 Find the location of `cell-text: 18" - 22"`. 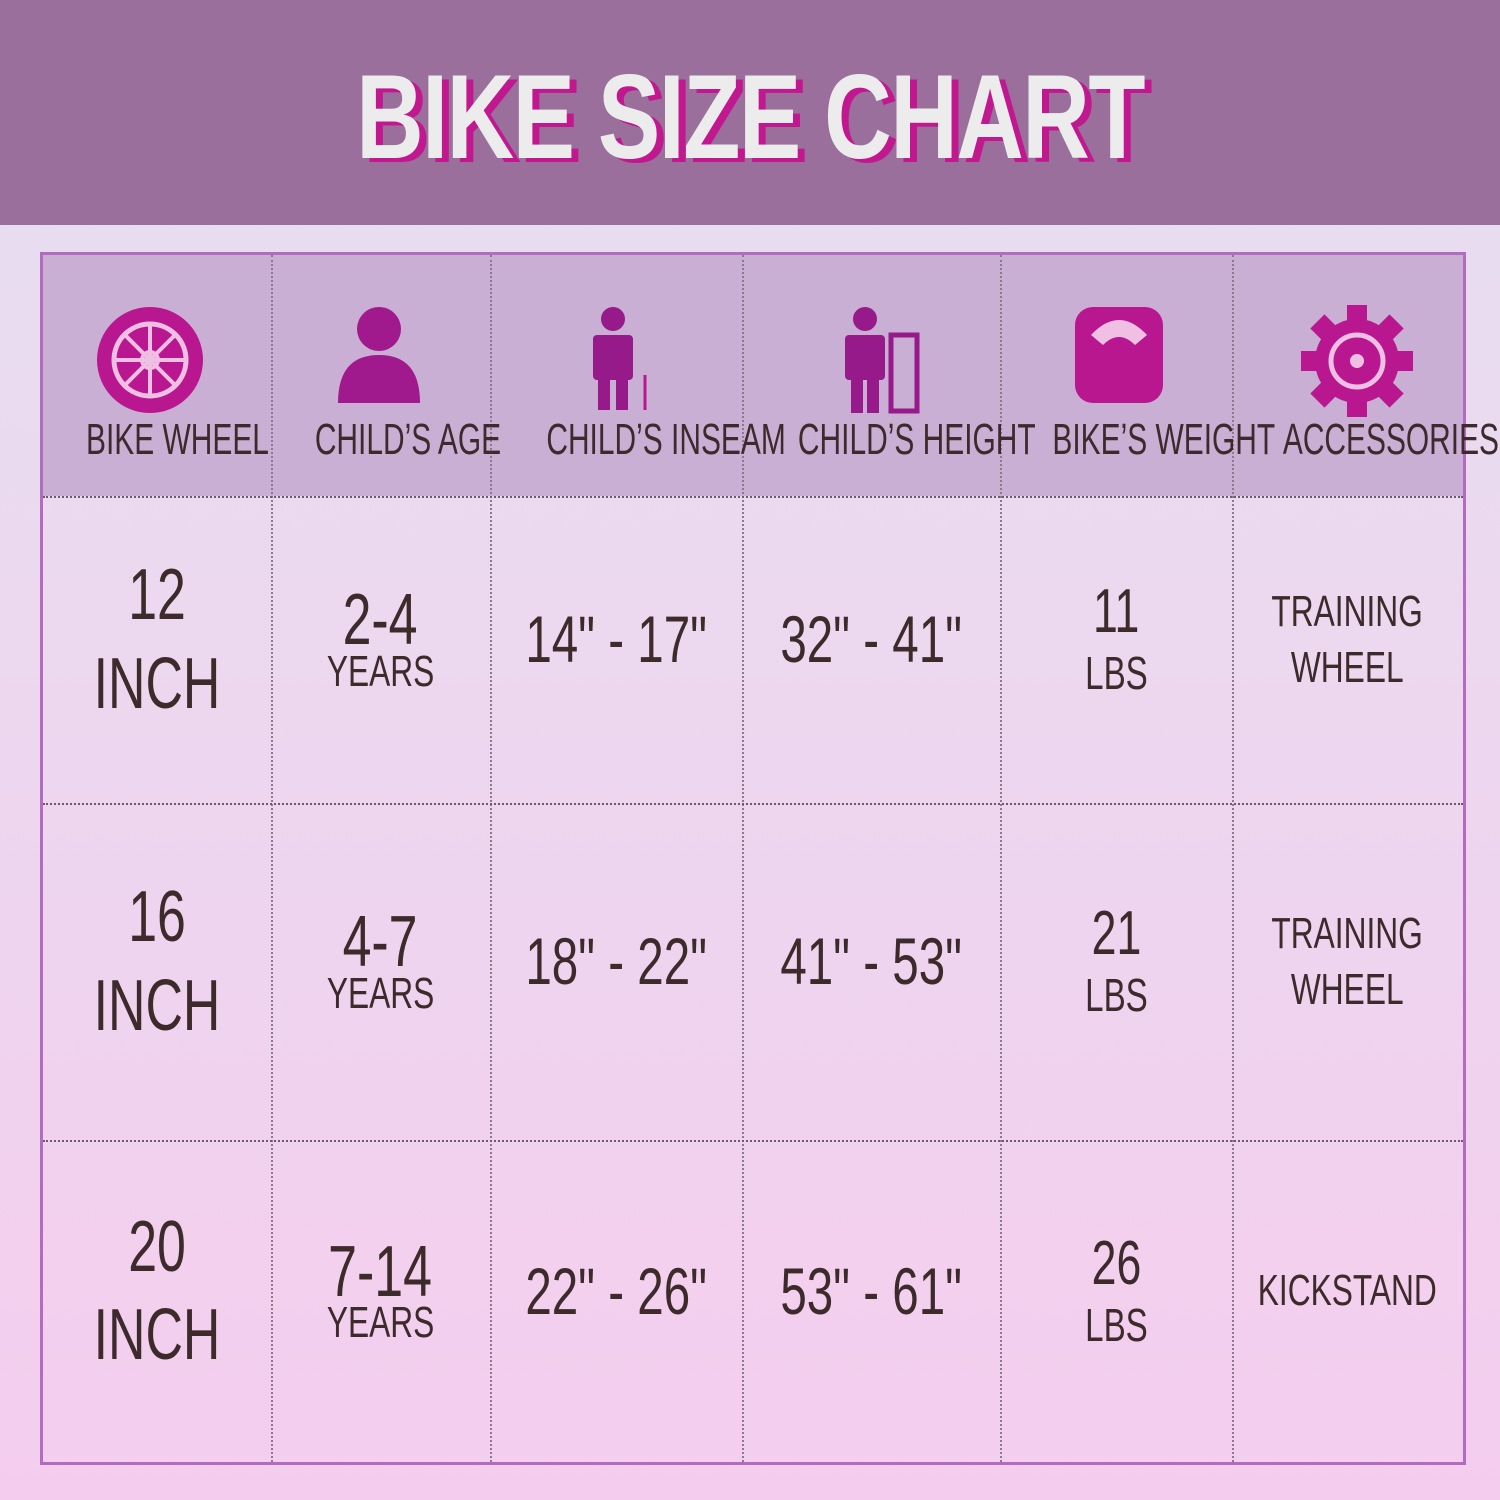

cell-text: 18" - 22" is located at coordinates (616, 961).